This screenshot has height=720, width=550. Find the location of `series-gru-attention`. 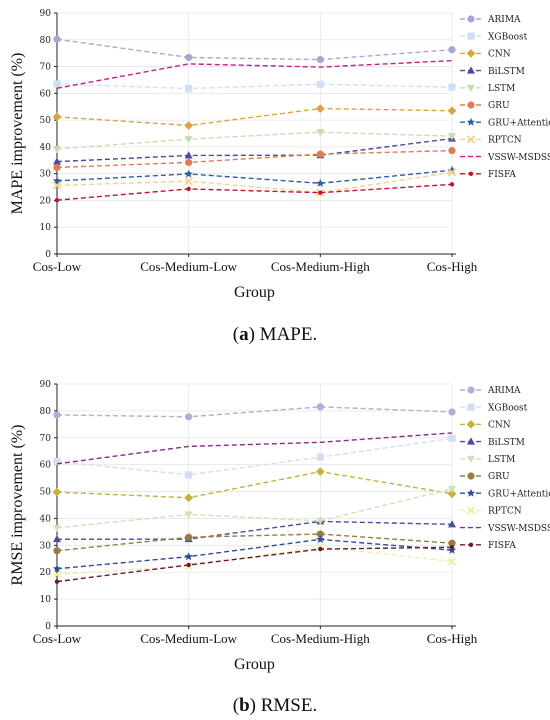

series-gru-attention is located at coordinates (254, 554).